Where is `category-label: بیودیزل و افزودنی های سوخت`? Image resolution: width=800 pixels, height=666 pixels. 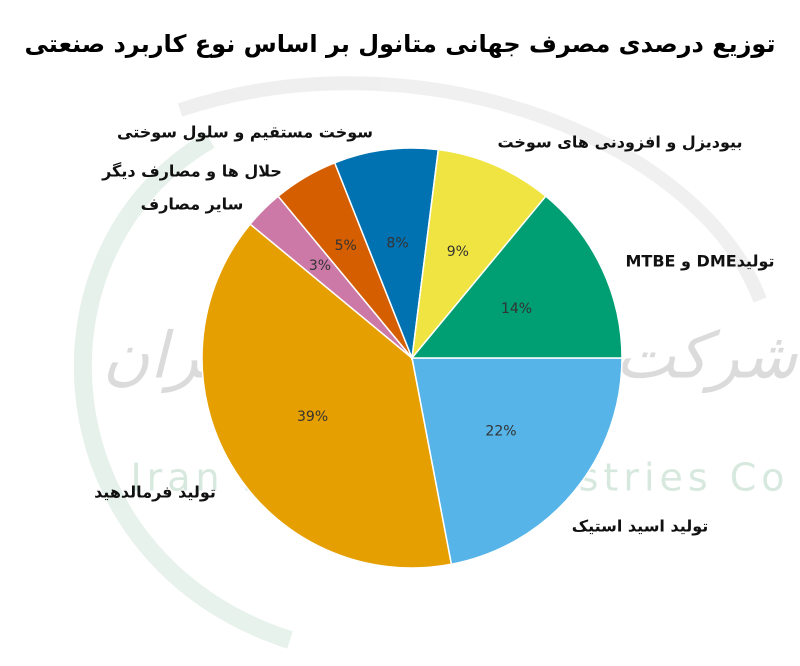
category-label: بیودیزل و افزودنی های سوخت is located at coordinates (619, 142).